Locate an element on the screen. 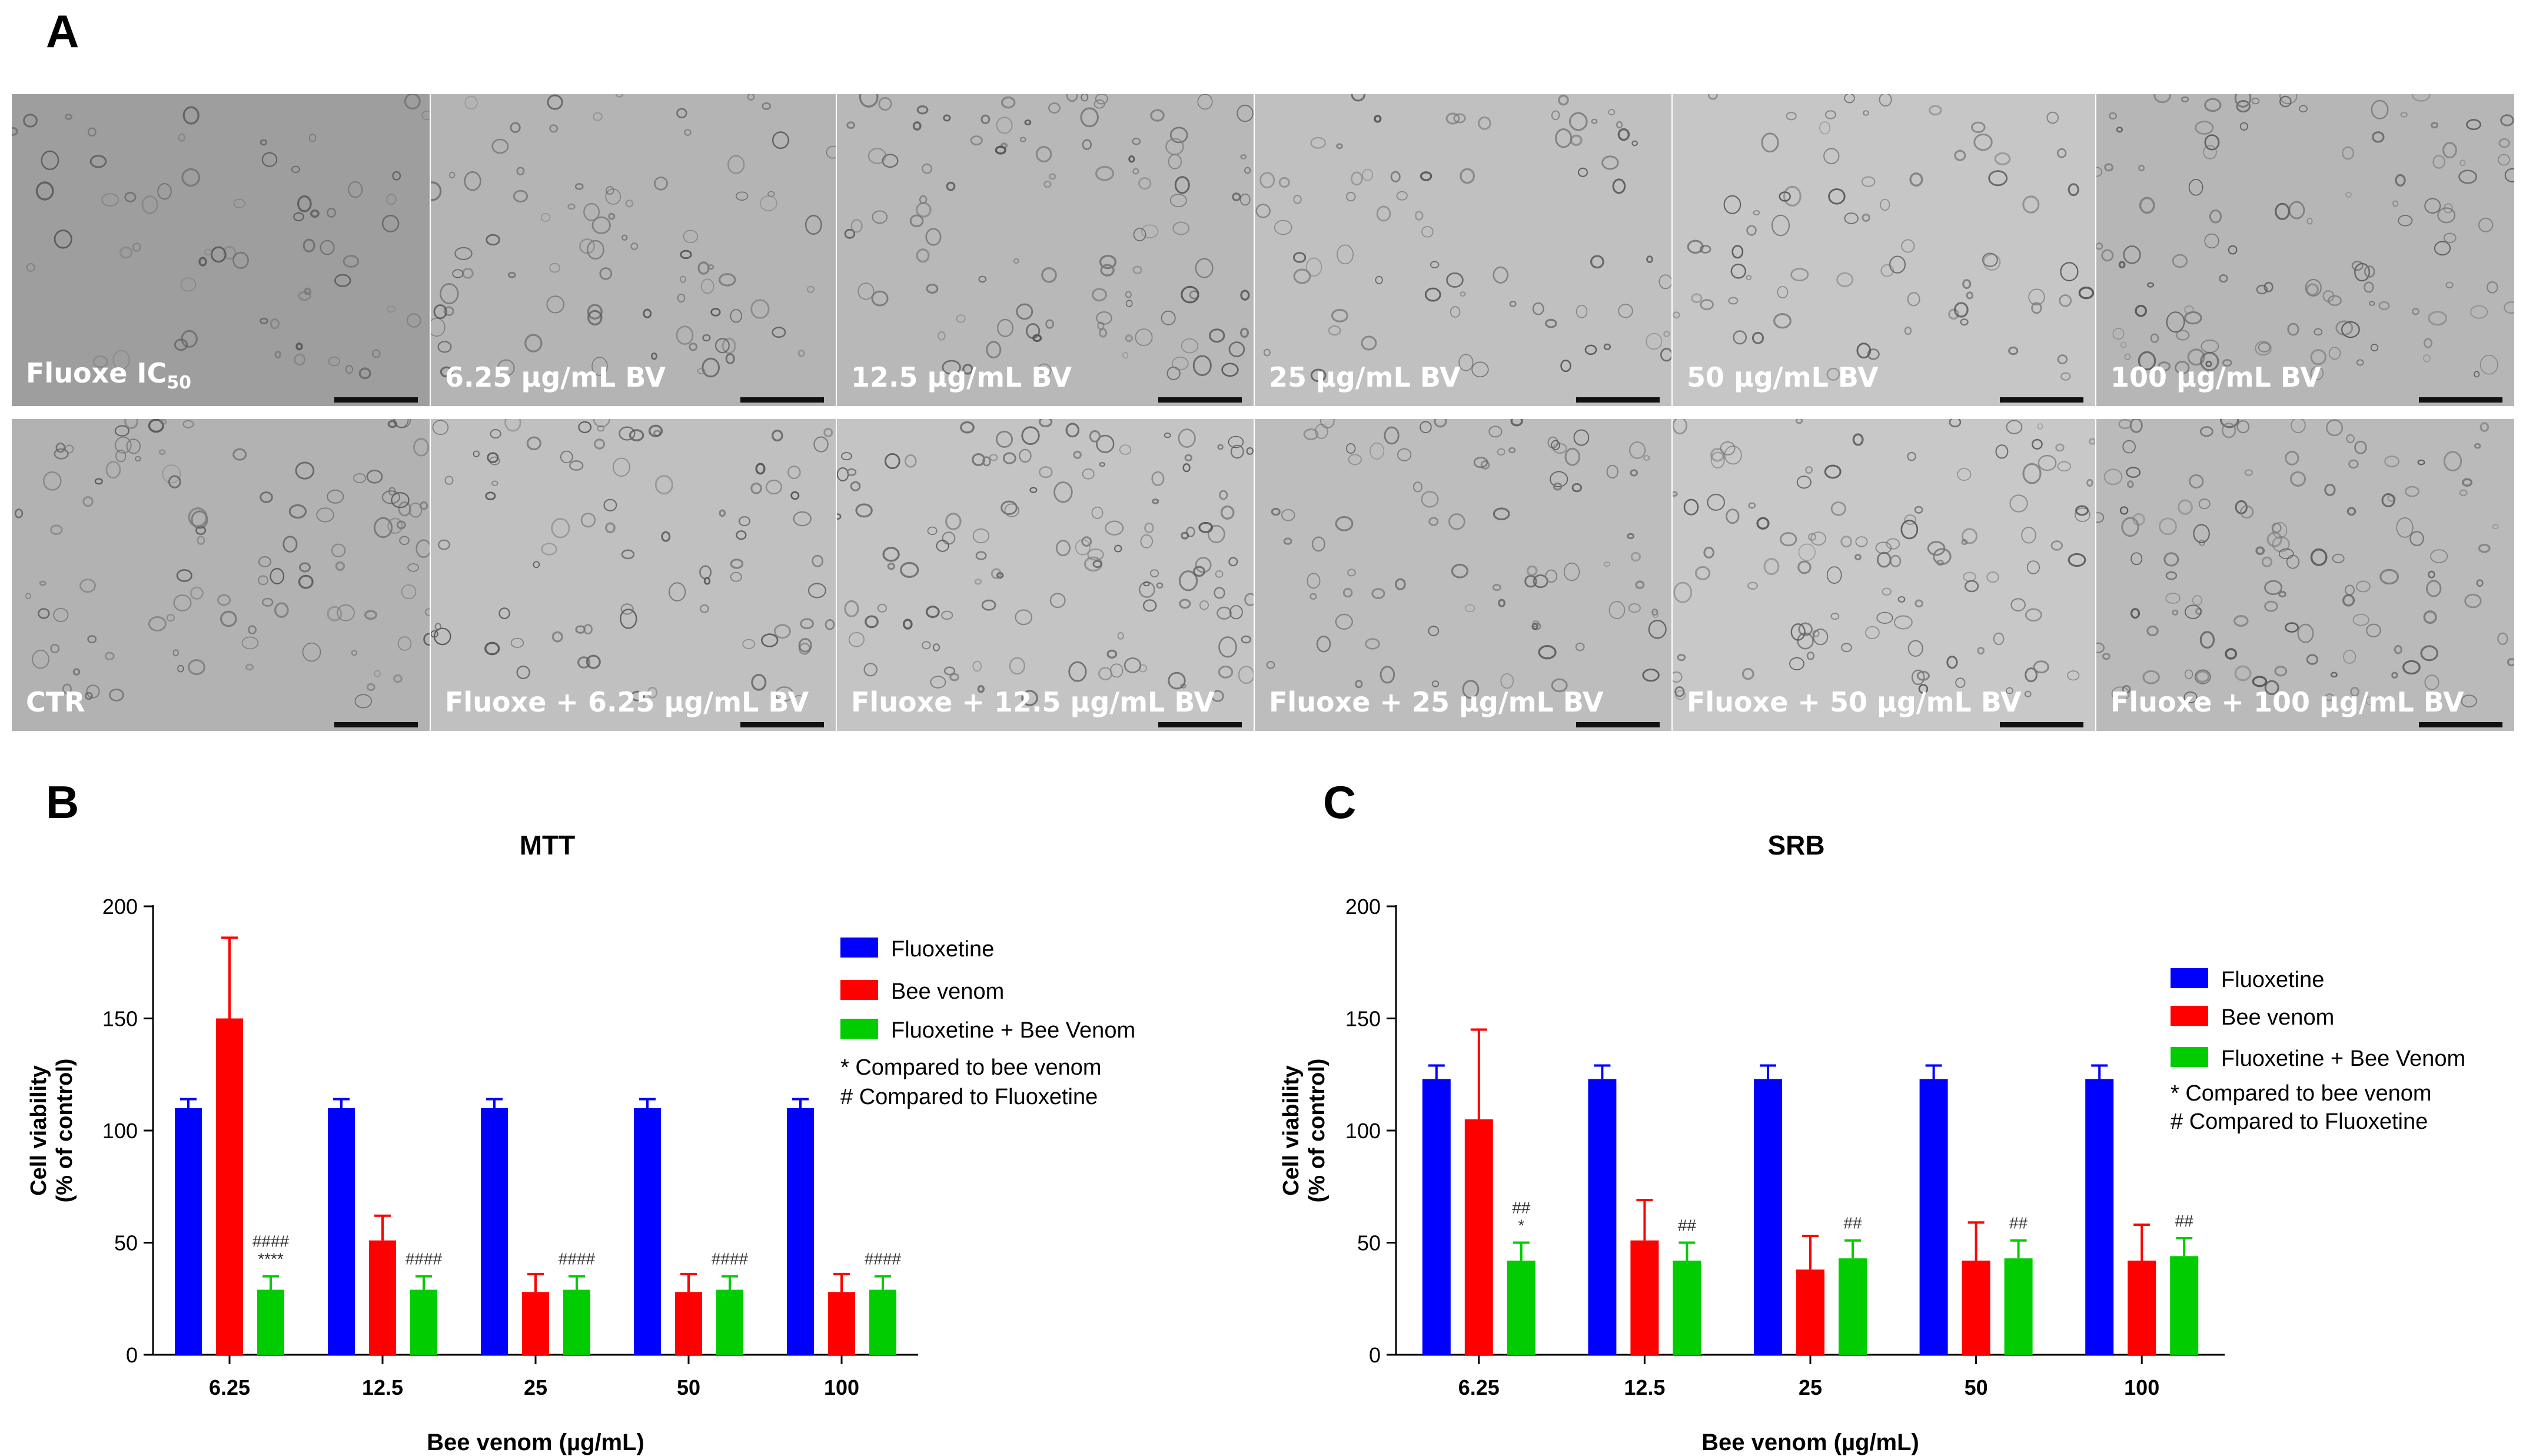 Image resolution: width=2526 pixels, height=1456 pixels. legend-note: * Compared to bee venom is located at coordinates (971, 1067).